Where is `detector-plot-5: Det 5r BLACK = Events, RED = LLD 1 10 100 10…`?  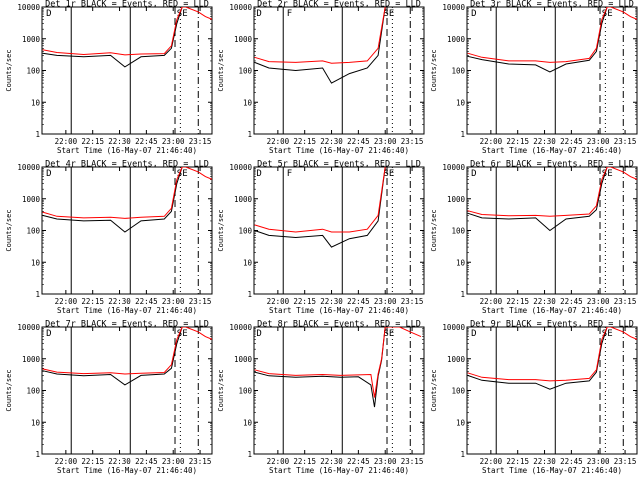
detector-plot-5: Det 5r BLACK = Events, RED = LLD 1 10 100 10… is located at coordinates (321, 237).